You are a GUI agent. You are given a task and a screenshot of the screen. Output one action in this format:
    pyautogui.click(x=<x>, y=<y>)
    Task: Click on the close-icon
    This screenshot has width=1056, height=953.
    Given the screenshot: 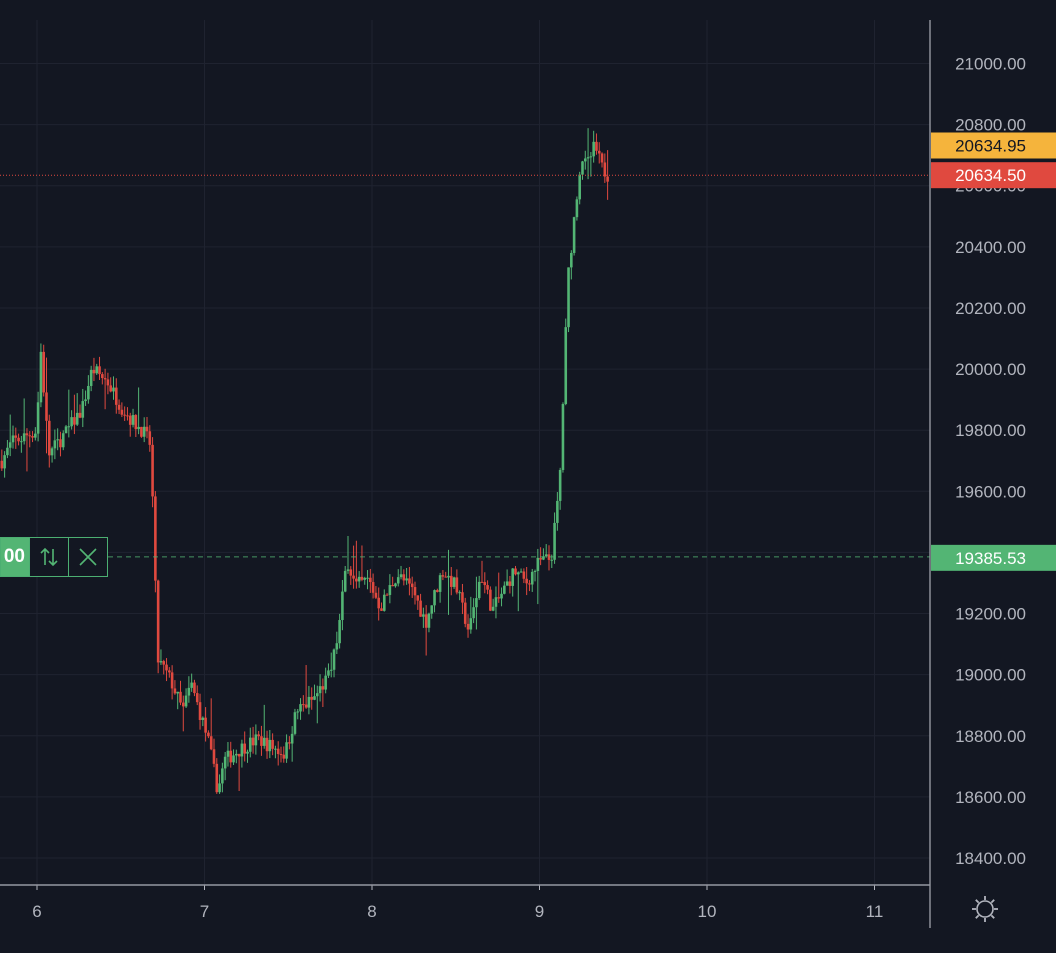 What is the action you would take?
    pyautogui.click(x=88, y=557)
    